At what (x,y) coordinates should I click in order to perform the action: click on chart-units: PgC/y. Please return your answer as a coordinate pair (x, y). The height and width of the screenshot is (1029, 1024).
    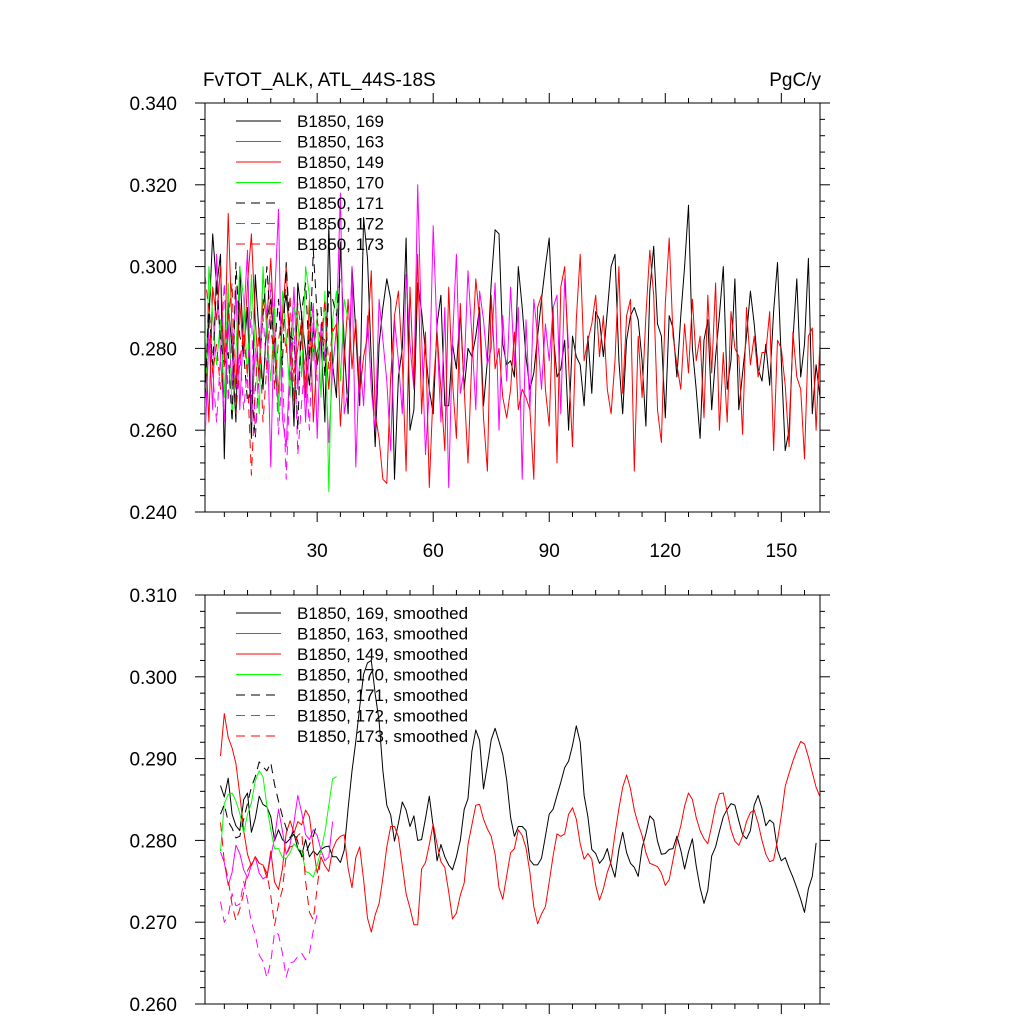
    Looking at the image, I should click on (795, 80).